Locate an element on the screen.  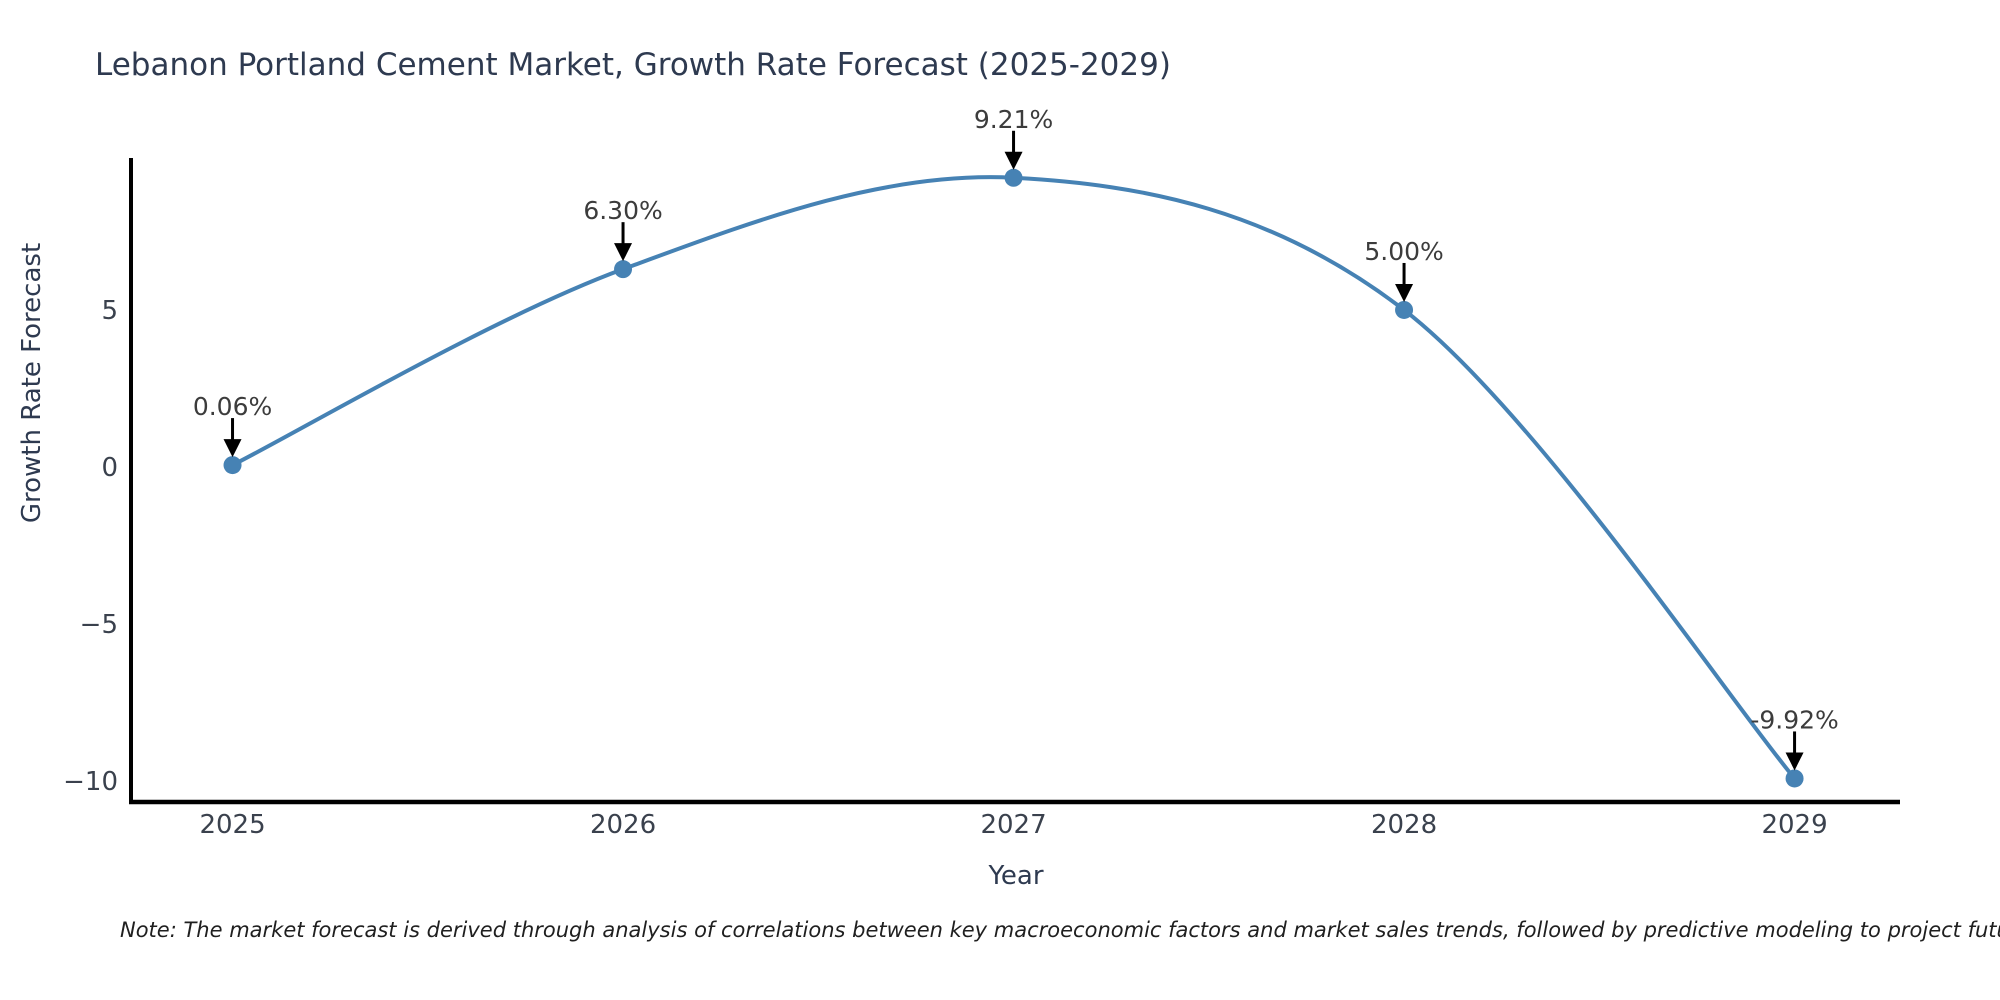
y-tick-label: 5 is located at coordinates (109, 311).